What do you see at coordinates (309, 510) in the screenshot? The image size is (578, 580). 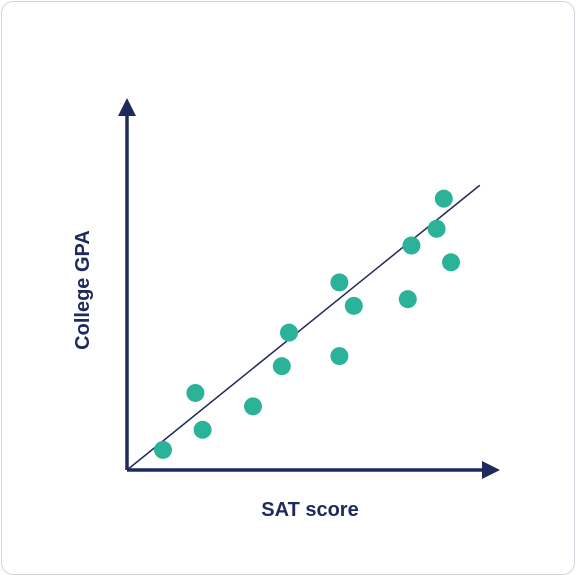 I see `x-axis-label: SAT score` at bounding box center [309, 510].